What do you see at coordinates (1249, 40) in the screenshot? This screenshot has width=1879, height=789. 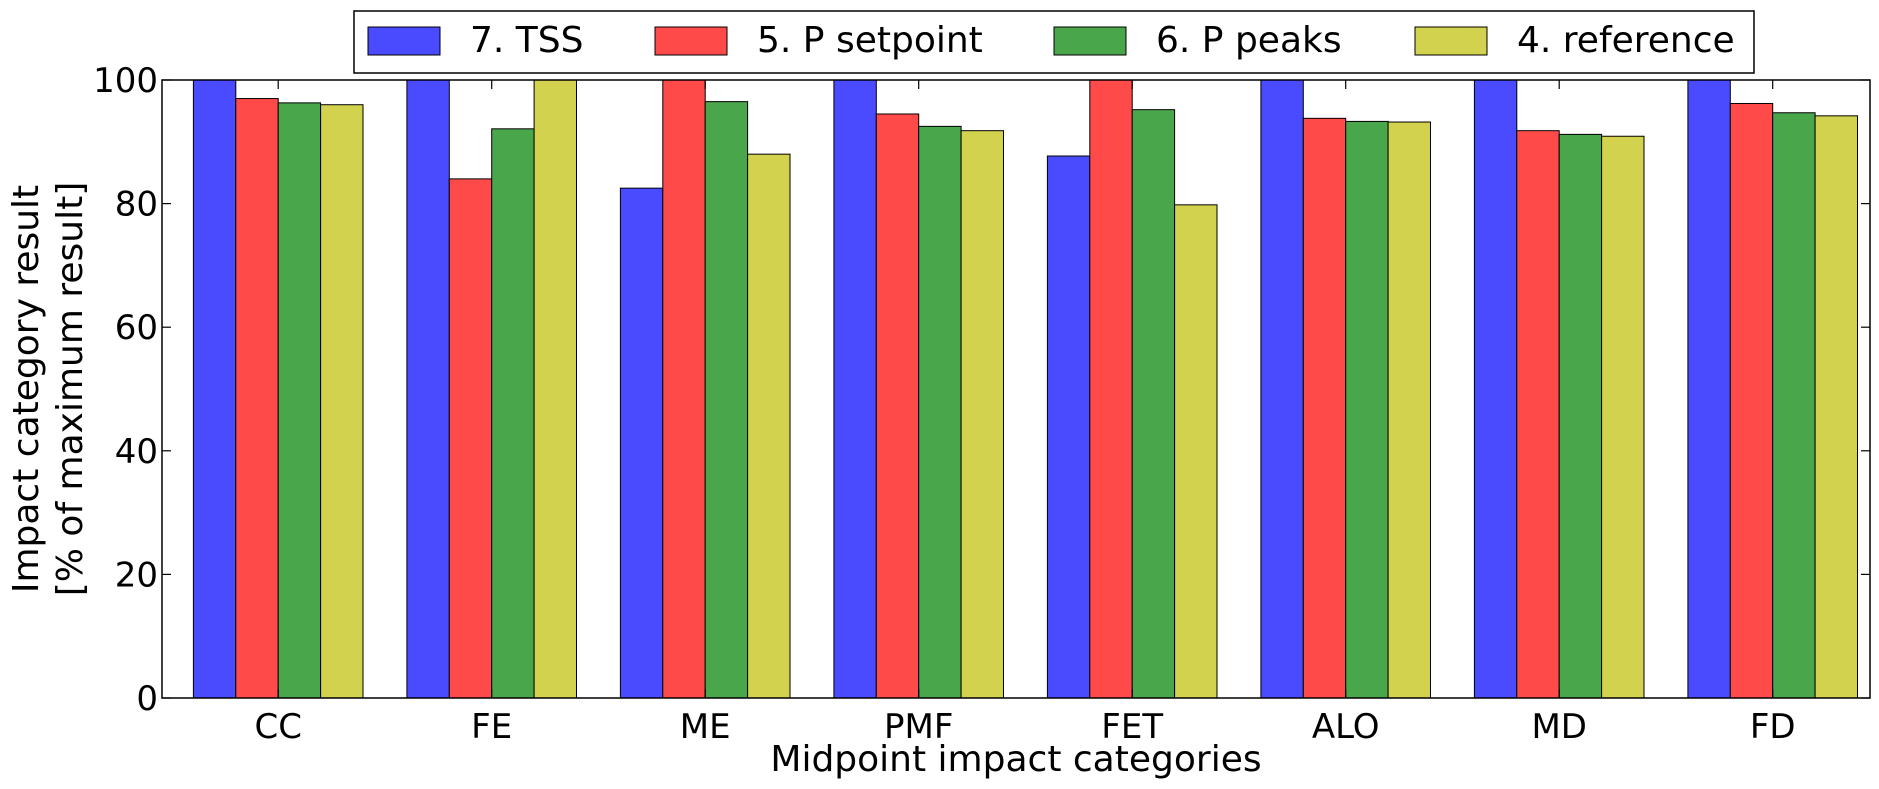 I see `legend-label-3: 6. P peaks` at bounding box center [1249, 40].